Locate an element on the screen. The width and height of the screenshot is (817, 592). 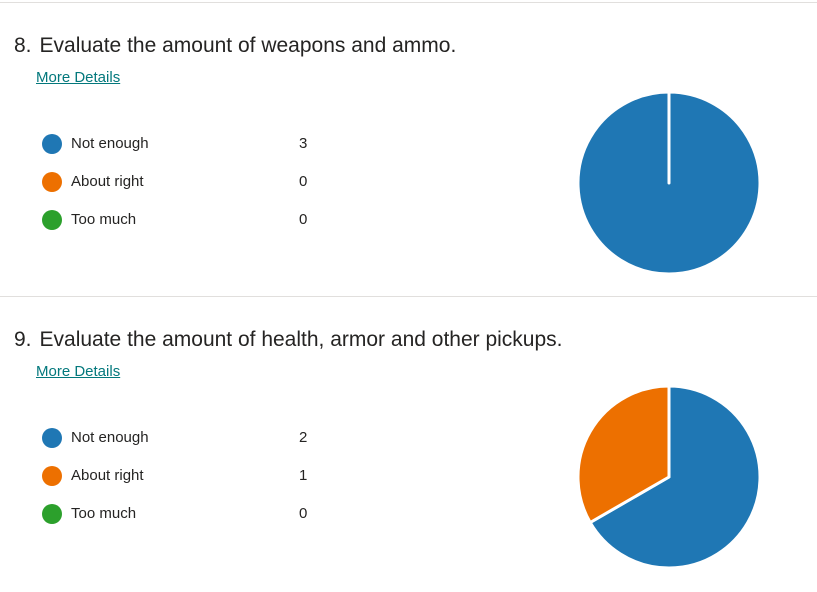
legend-count: 2 is located at coordinates (303, 437).